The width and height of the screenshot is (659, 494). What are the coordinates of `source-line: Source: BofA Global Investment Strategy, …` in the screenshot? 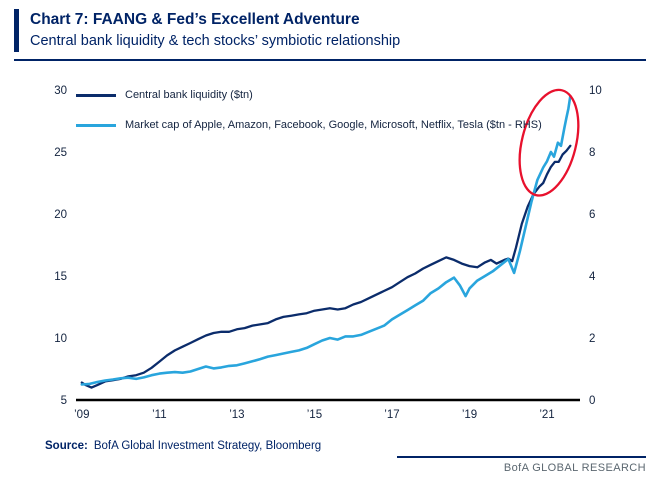 It's located at (183, 446).